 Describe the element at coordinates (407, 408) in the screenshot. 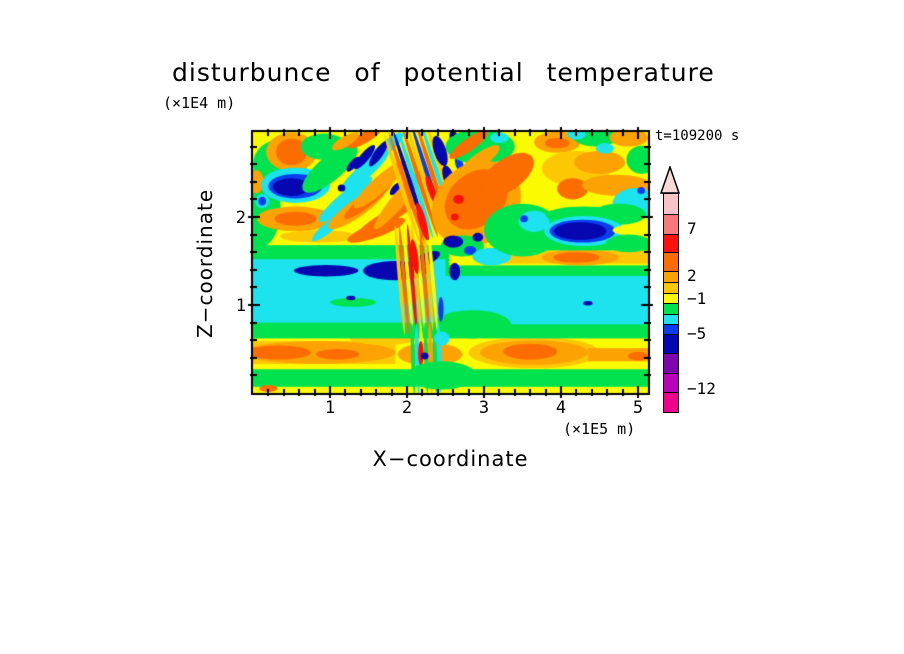

I see `x-tick-label: 2` at that location.